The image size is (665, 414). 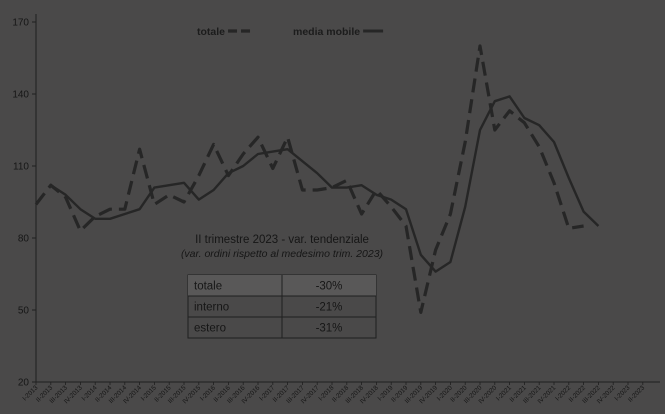 I want to click on y-axis-ticks: 20 50 80 110 140 170, so click(x=24, y=203).